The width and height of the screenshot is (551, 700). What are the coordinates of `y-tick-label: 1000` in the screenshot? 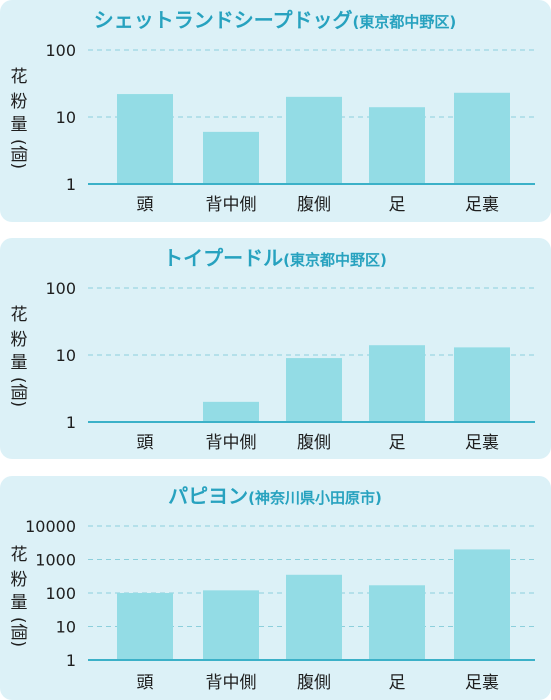 It's located at (55, 560).